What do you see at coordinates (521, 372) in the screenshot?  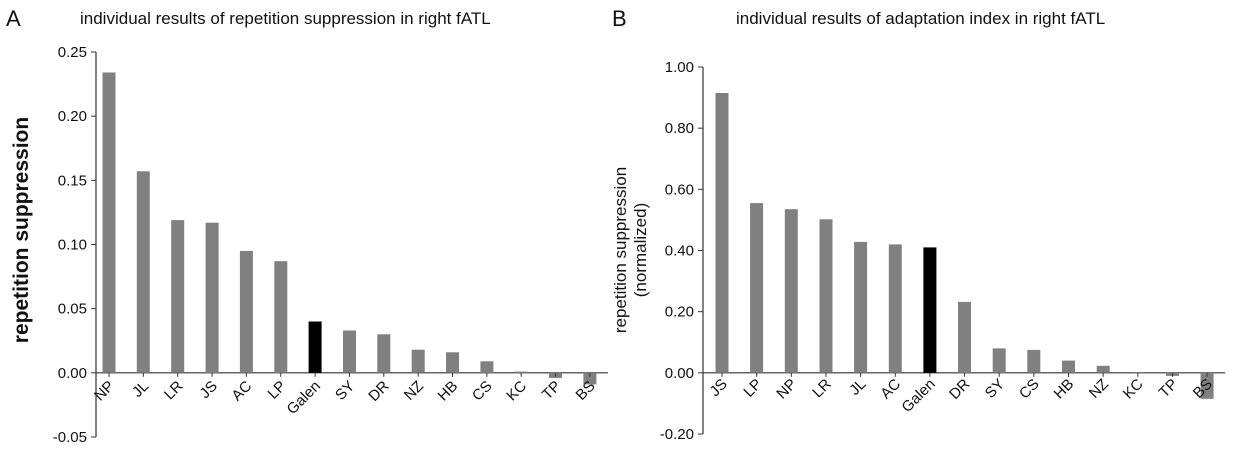 I see `panel-a-bar-kc` at bounding box center [521, 372].